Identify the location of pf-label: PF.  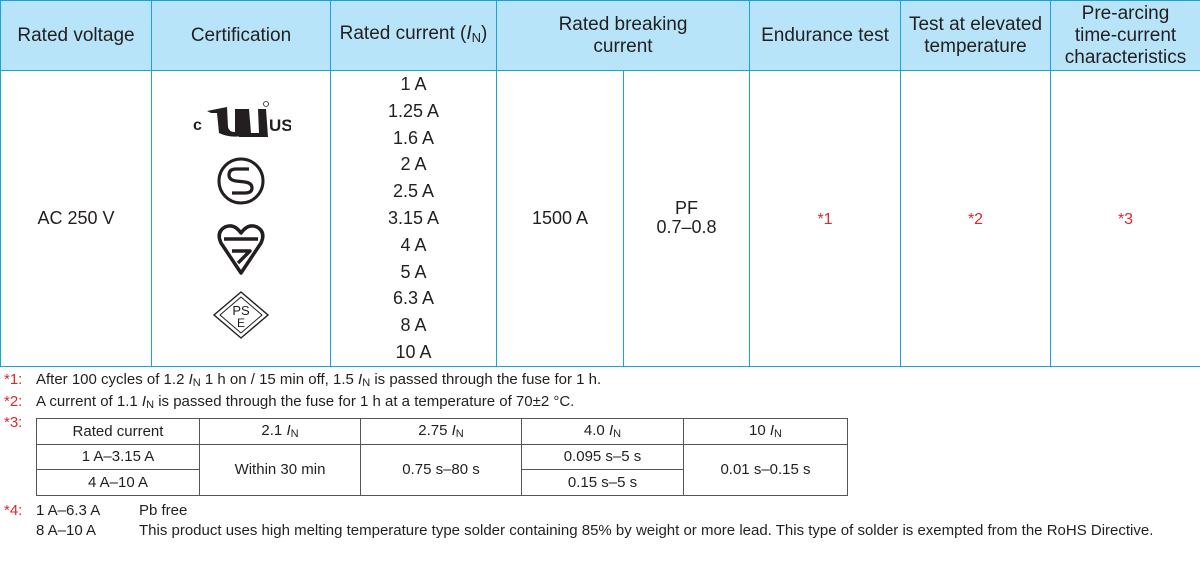
(686, 208).